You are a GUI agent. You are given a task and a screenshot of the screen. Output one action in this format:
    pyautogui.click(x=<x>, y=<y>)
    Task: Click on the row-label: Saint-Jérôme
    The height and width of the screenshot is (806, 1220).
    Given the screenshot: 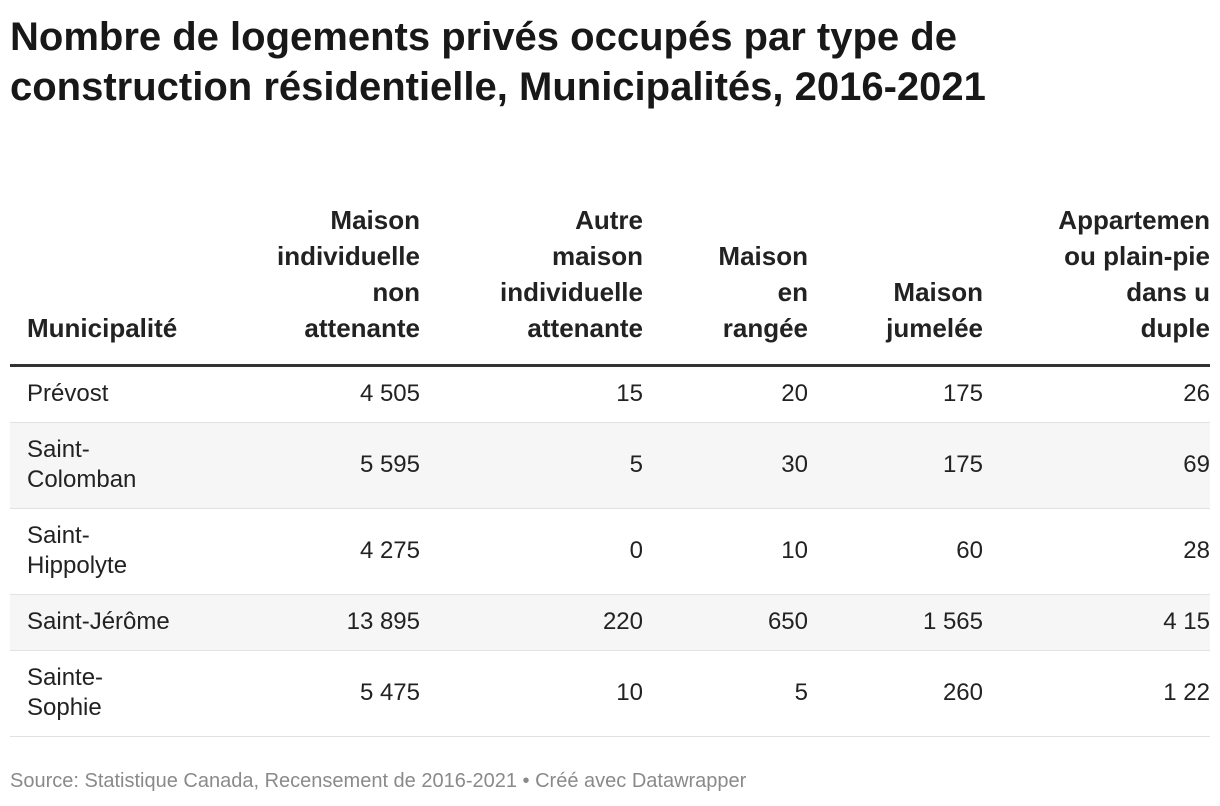 What is the action you would take?
    pyautogui.click(x=122, y=622)
    